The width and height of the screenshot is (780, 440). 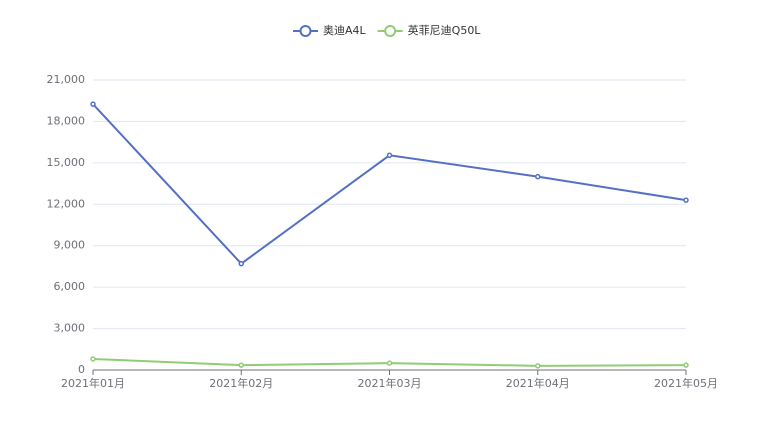 What do you see at coordinates (66, 120) in the screenshot?
I see `y-tick-label: 18,000` at bounding box center [66, 120].